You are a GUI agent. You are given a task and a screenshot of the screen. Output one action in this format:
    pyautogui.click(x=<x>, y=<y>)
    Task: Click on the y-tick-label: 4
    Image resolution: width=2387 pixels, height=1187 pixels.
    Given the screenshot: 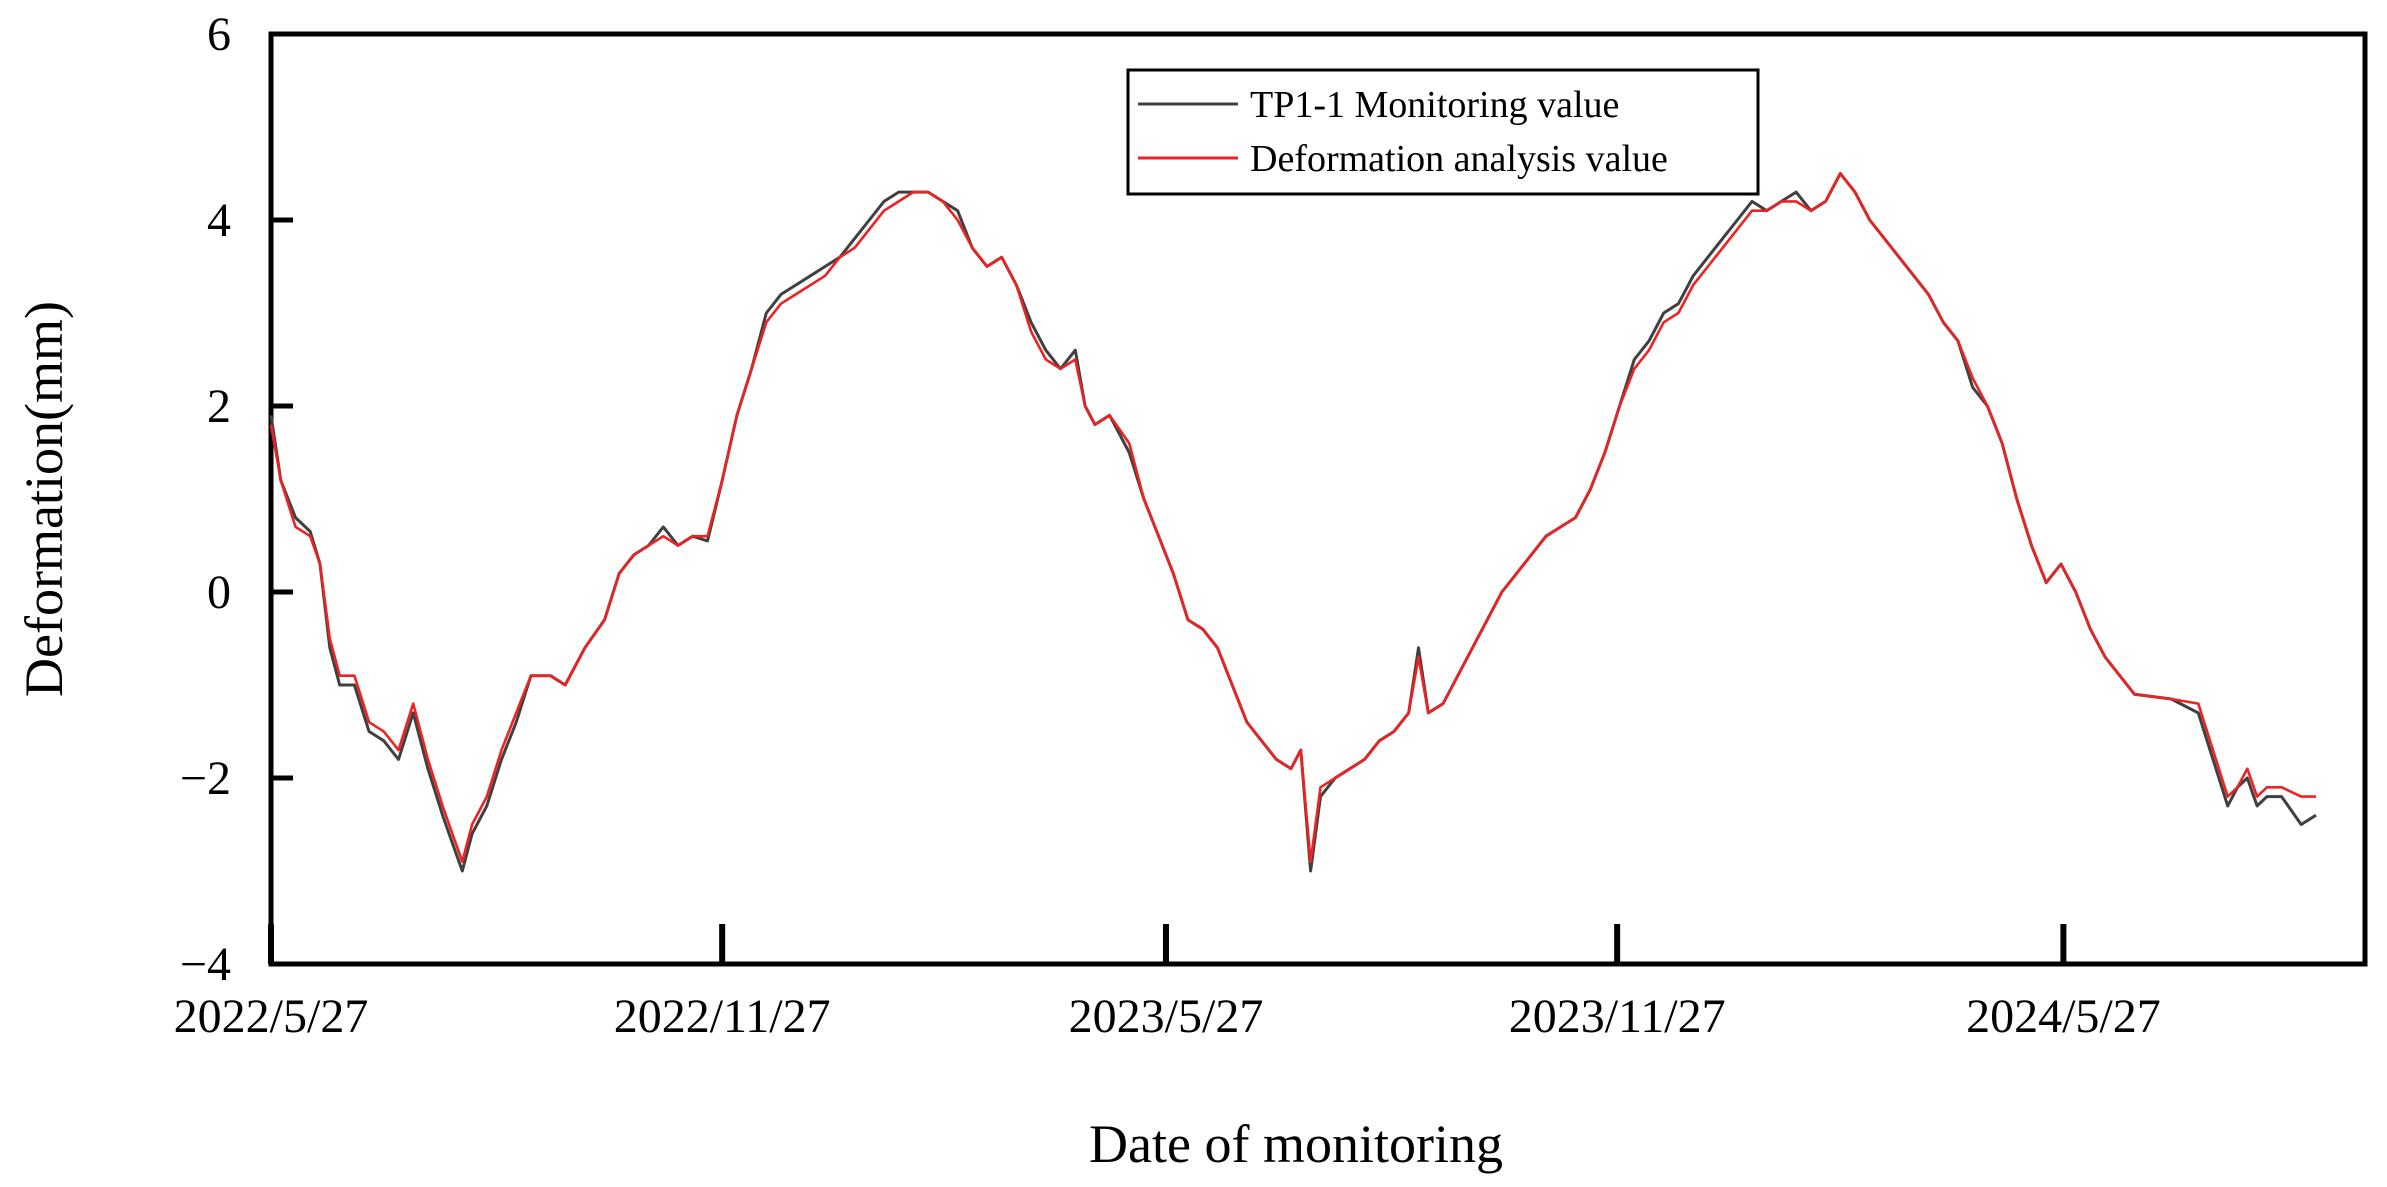 What is the action you would take?
    pyautogui.click(x=219, y=220)
    